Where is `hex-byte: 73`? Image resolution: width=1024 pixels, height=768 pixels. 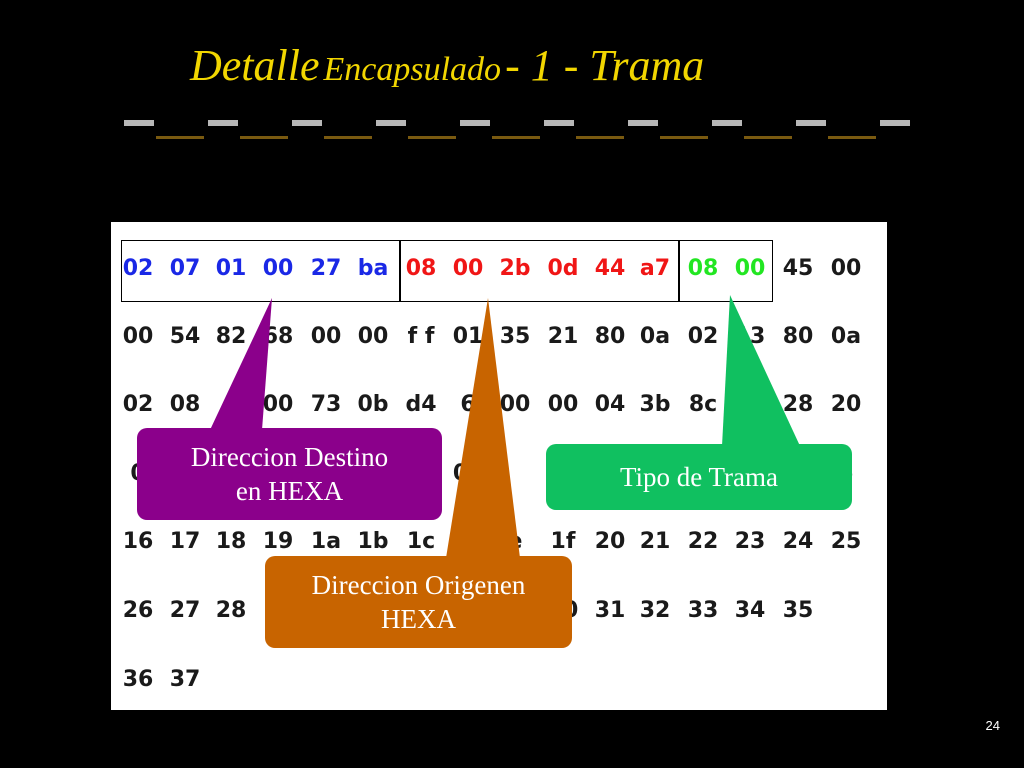 hex-byte: 73 is located at coordinates (326, 404).